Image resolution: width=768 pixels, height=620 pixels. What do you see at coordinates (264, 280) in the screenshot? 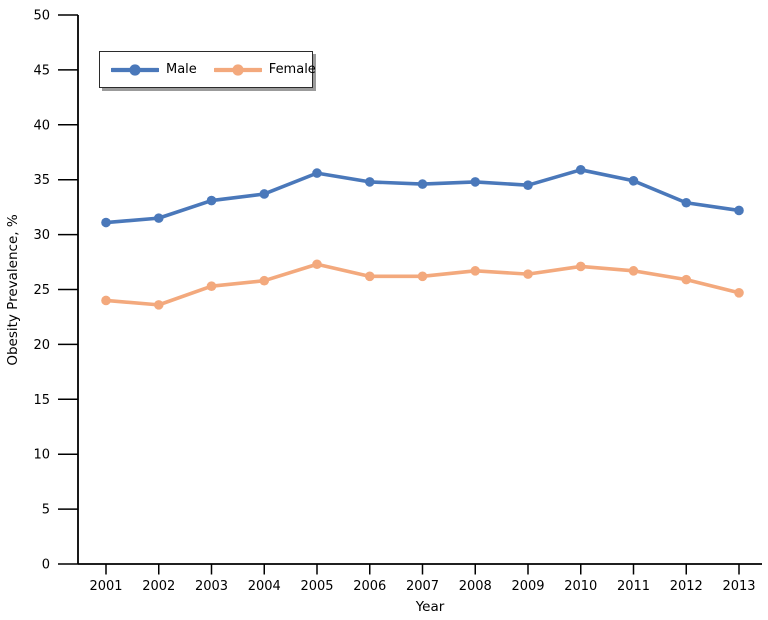
I see `data-point-female-2004` at bounding box center [264, 280].